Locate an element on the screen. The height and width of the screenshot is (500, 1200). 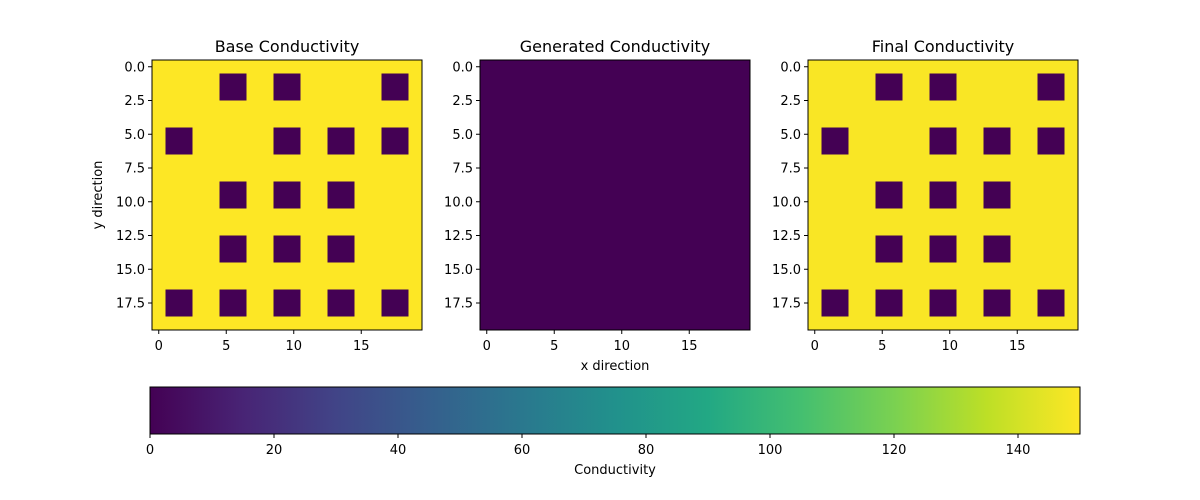
colorbar-tick-label: 0 is located at coordinates (150, 450).